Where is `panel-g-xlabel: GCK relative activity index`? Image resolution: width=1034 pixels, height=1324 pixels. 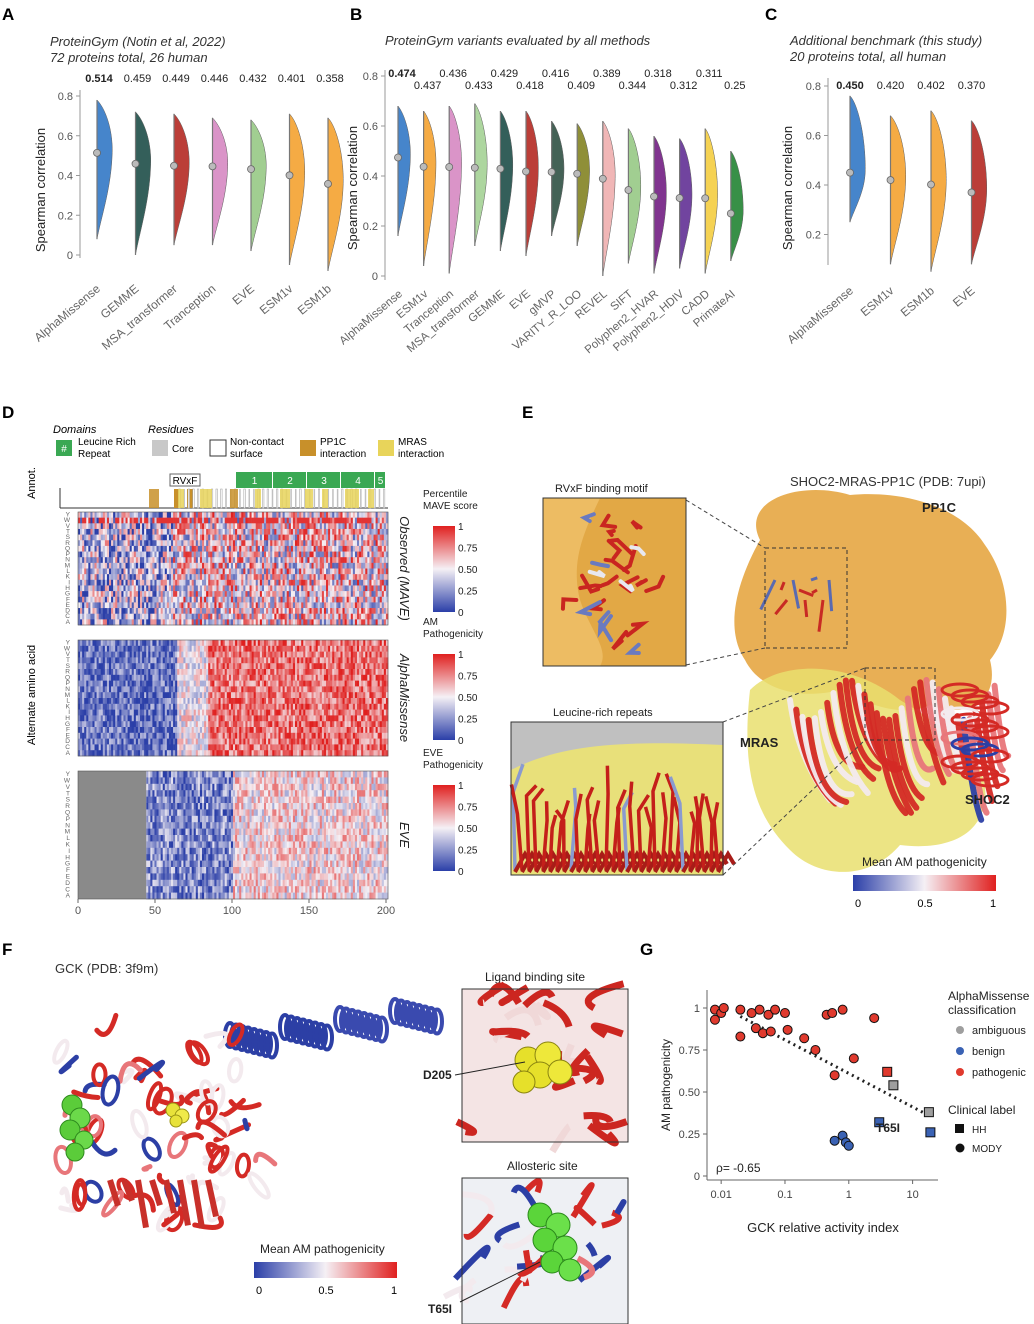 panel-g-xlabel: GCK relative activity index is located at coordinates (823, 1227).